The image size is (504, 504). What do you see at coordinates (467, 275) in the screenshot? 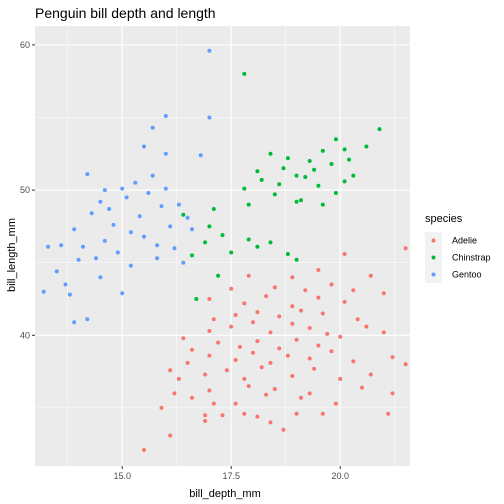
I see `legend-label-gentoo: Gentoo` at bounding box center [467, 275].